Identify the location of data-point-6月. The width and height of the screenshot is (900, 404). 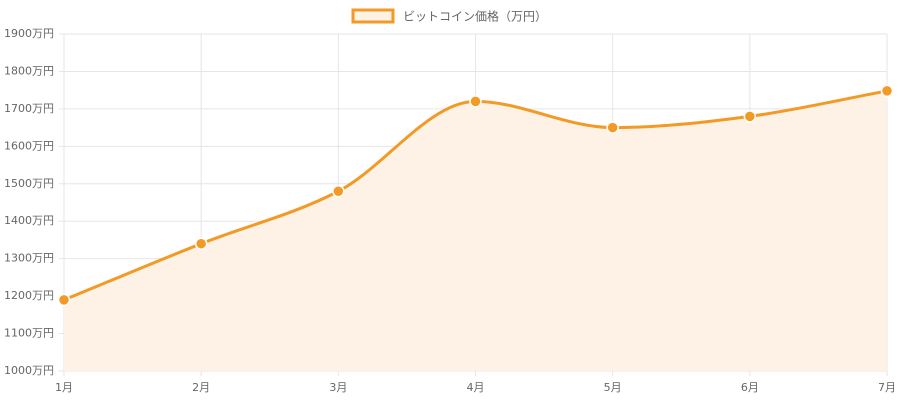
(750, 116).